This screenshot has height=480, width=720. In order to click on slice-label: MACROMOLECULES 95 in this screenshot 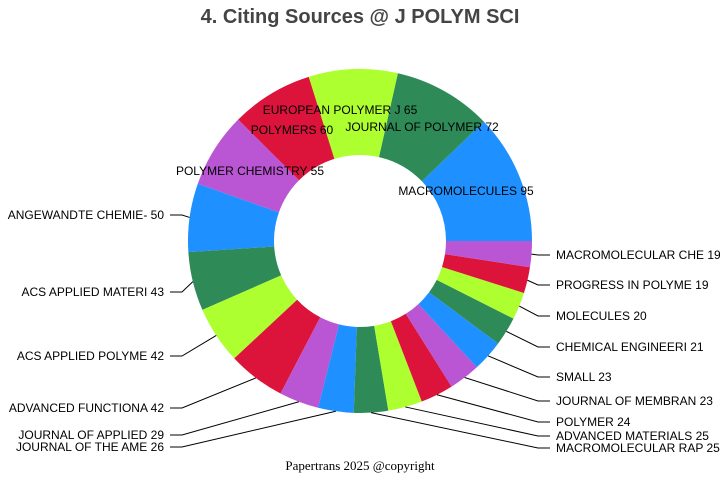, I will do `click(466, 191)`.